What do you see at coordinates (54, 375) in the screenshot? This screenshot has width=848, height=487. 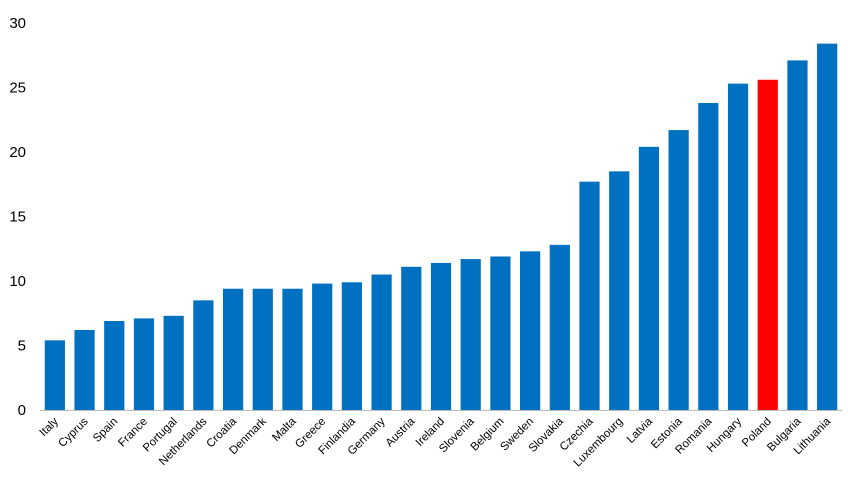 I see `bar-italy` at bounding box center [54, 375].